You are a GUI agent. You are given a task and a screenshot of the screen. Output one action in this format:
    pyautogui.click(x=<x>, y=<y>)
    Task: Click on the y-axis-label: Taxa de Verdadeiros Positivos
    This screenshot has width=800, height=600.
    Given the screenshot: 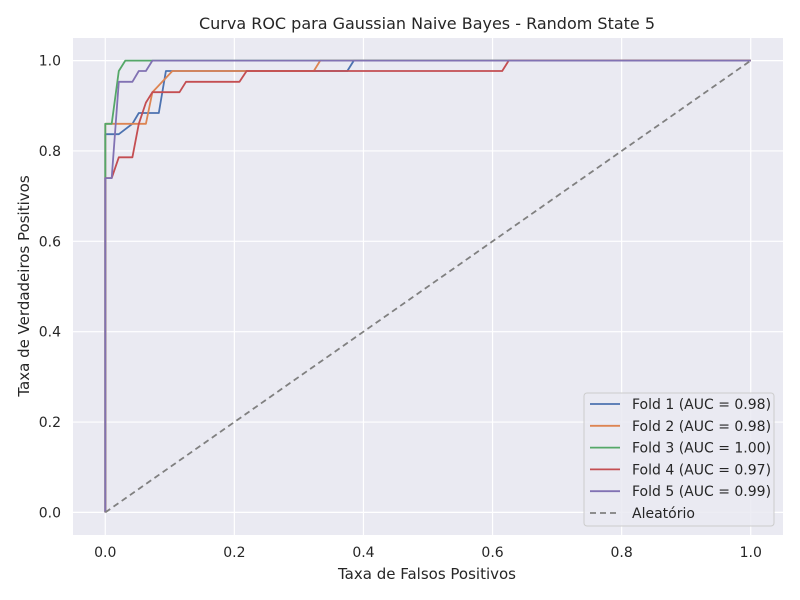 What is the action you would take?
    pyautogui.click(x=24, y=286)
    